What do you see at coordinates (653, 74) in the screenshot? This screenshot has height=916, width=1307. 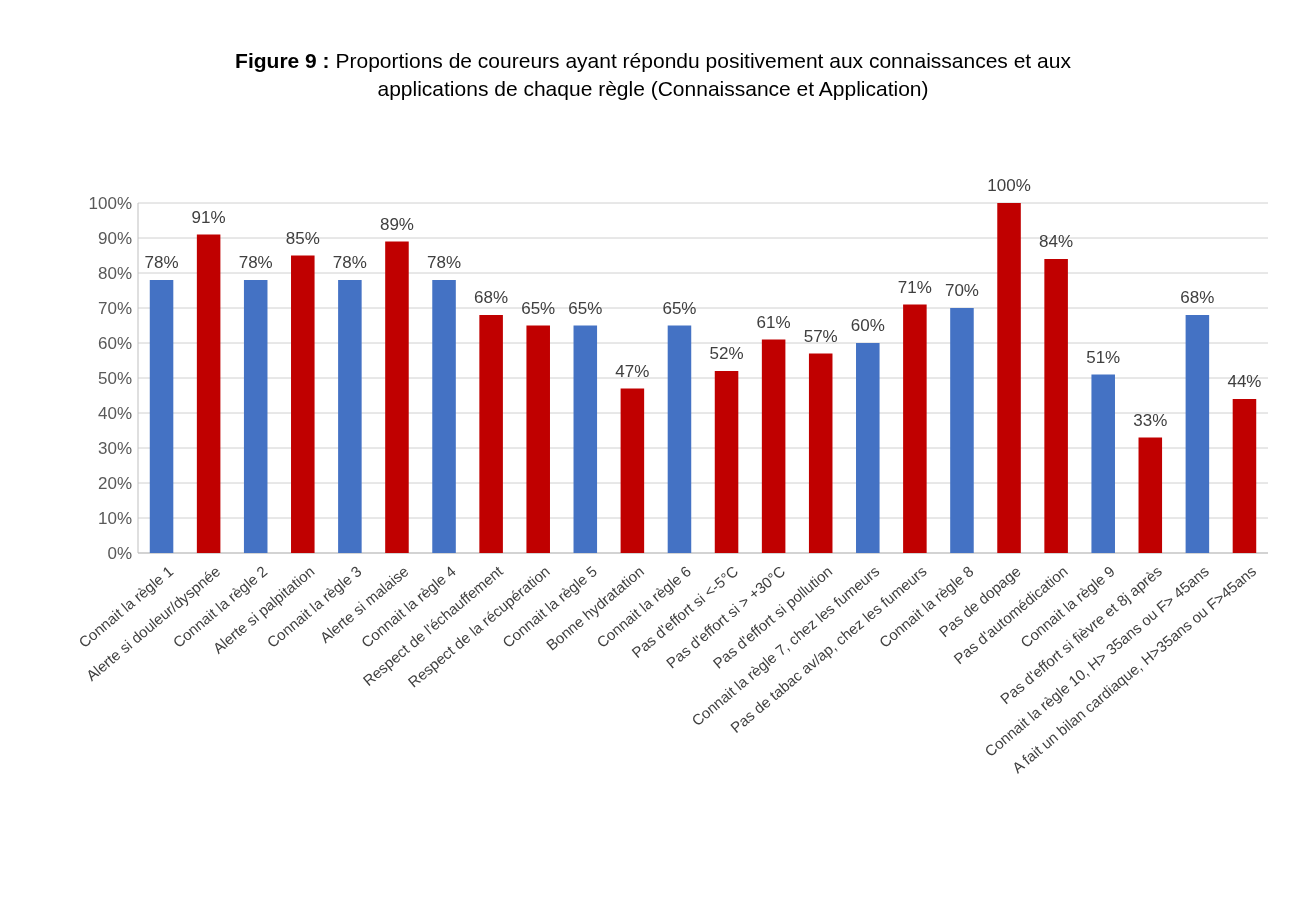 I see `chart-title: Figure 9 : Proportions de coureurs ayant répondu positivement aux connaissances et aux applications de chaque règle (Connaissance et Application)` at bounding box center [653, 74].